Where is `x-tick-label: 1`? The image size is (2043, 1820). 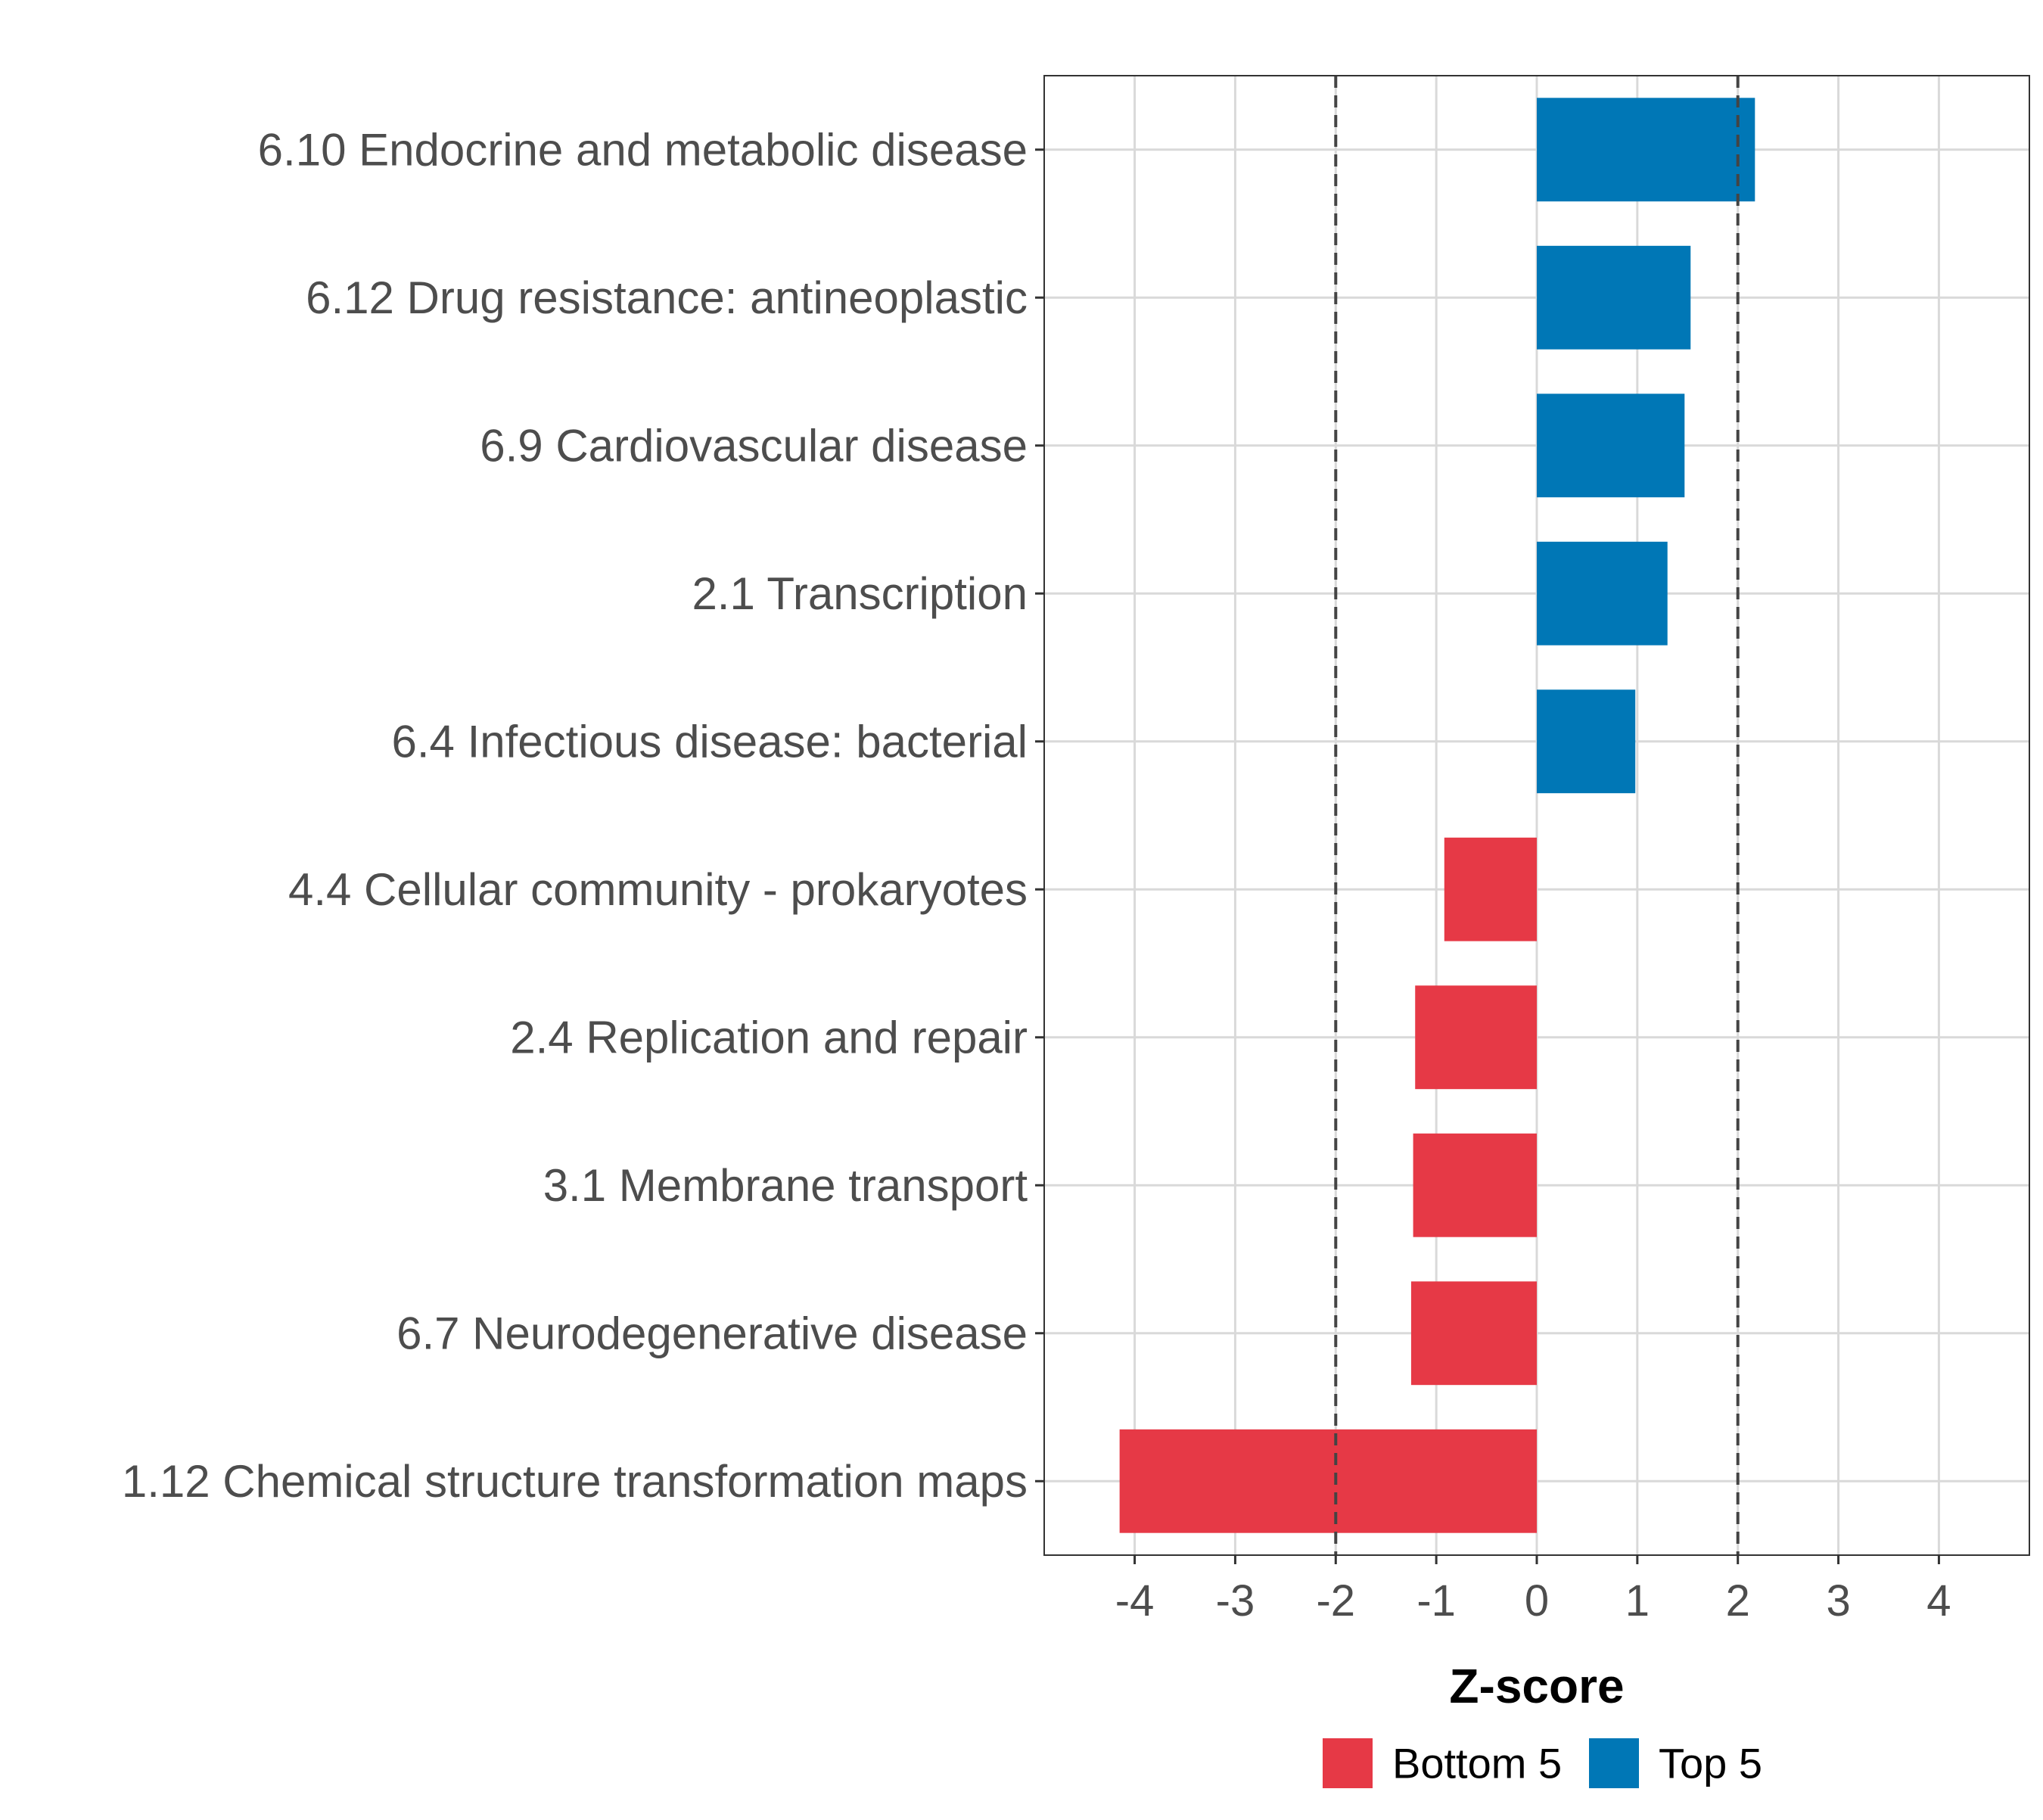
x-tick-label: 1 is located at coordinates (1638, 1601).